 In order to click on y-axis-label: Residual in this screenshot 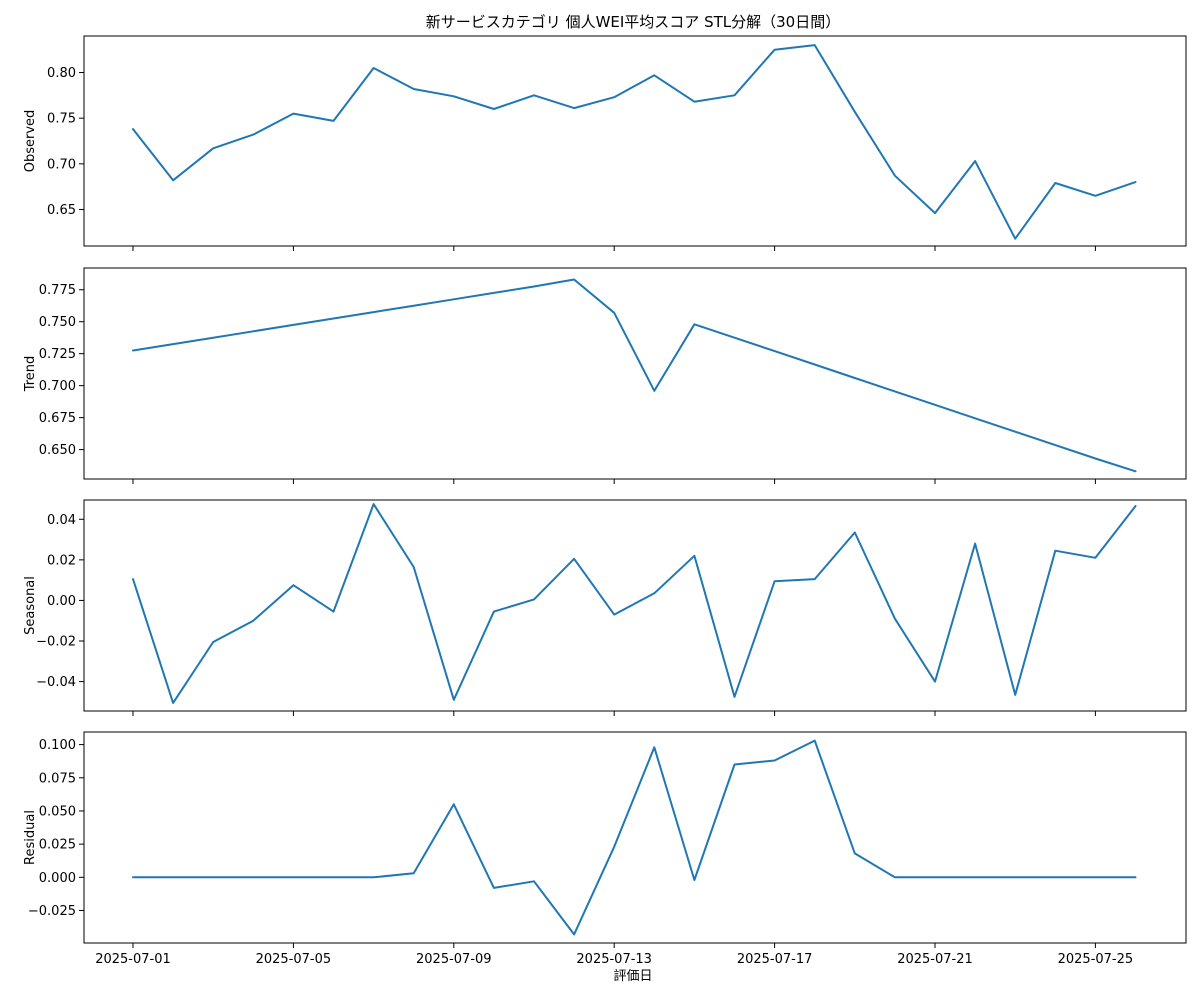, I will do `click(30, 837)`.